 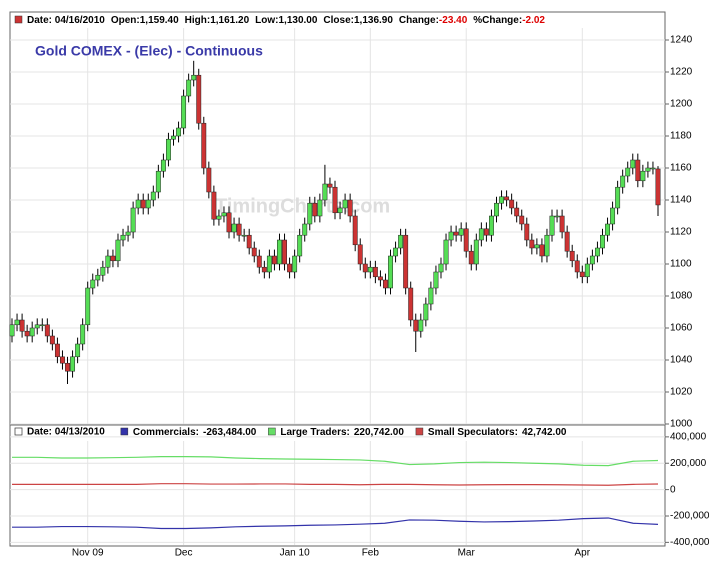 I want to click on x-tick-label: Apr, so click(x=583, y=553).